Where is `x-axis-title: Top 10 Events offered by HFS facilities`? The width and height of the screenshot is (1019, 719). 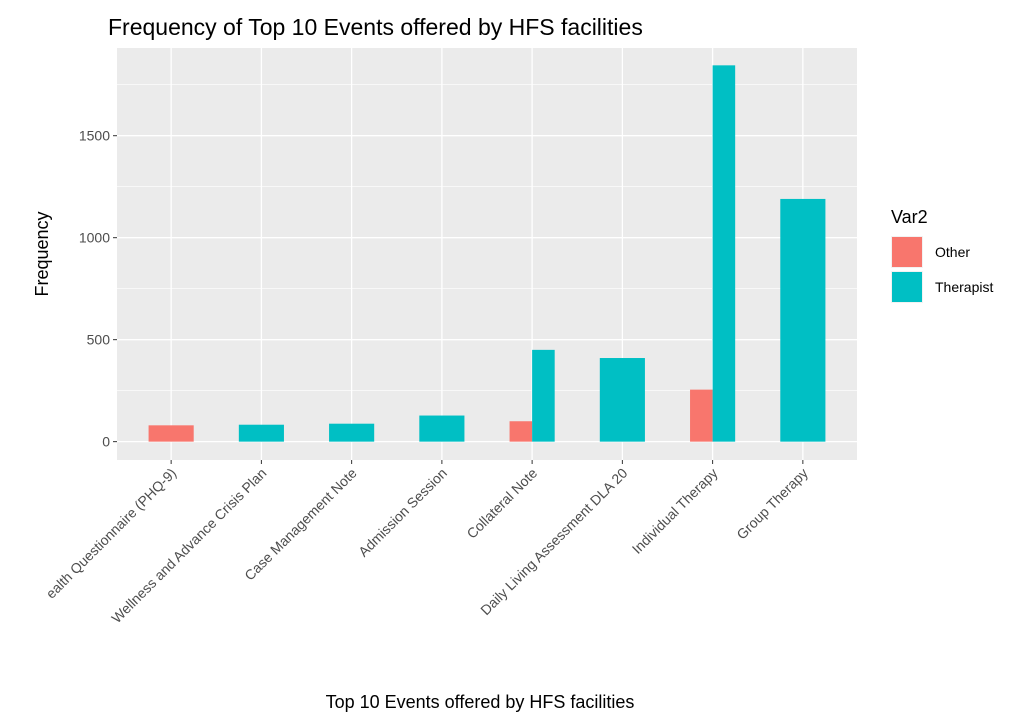
x-axis-title: Top 10 Events offered by HFS facilities is located at coordinates (480, 702).